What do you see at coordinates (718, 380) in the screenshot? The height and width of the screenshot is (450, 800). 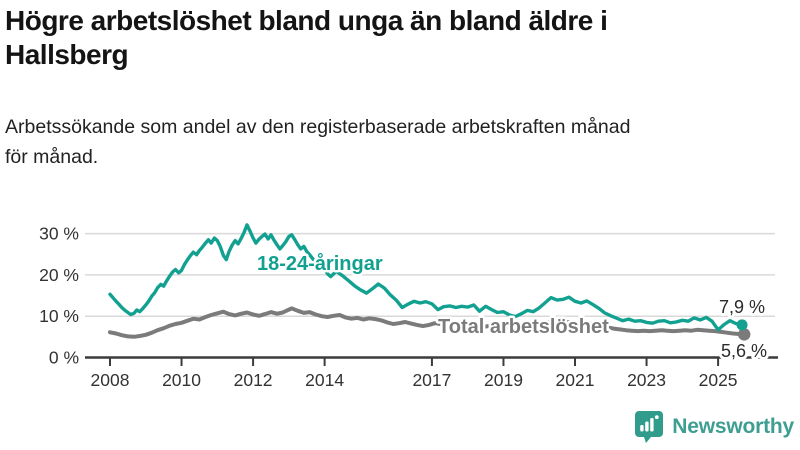 I see `x-tick-label-2025: 2025` at bounding box center [718, 380].